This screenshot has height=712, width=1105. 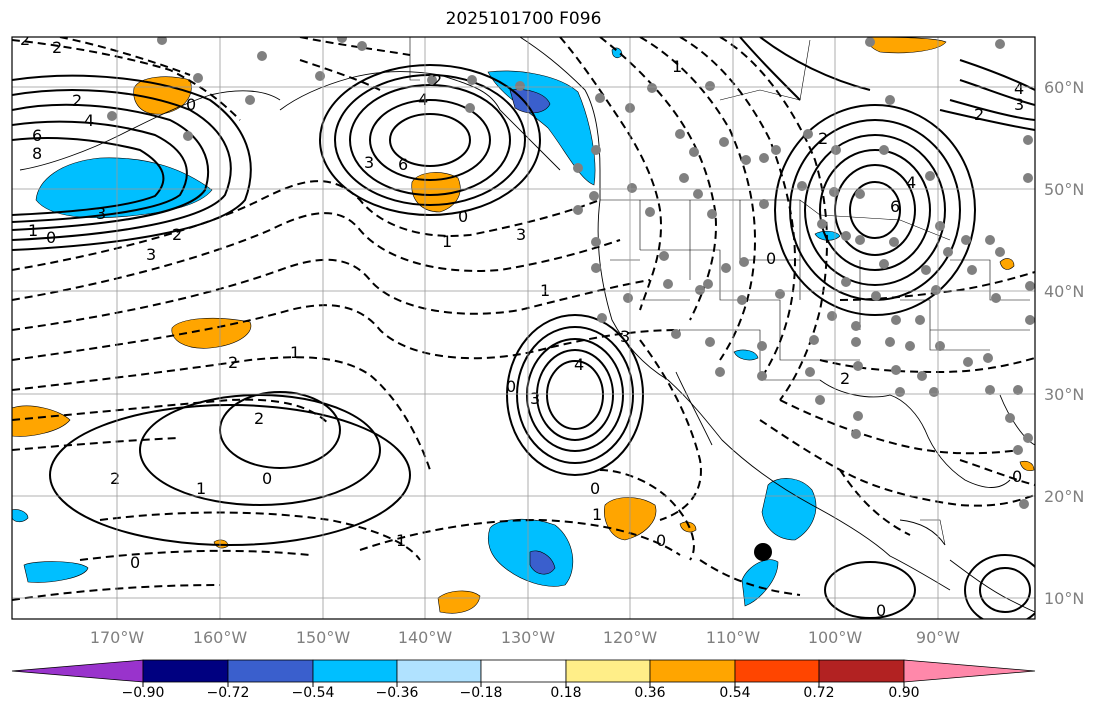 I want to click on map-title: 2025101700 F096, so click(x=523, y=19).